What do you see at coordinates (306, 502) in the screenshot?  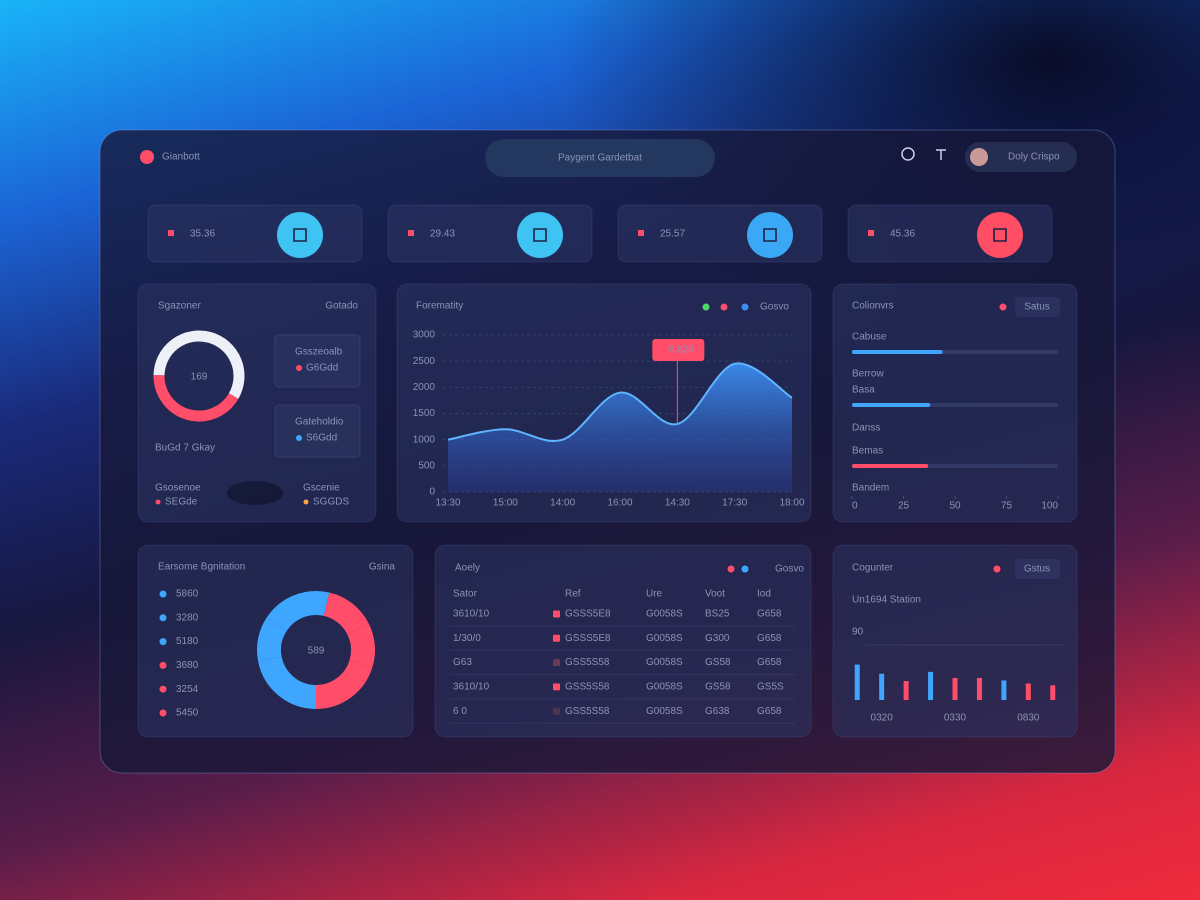 I see `footer-dot` at bounding box center [306, 502].